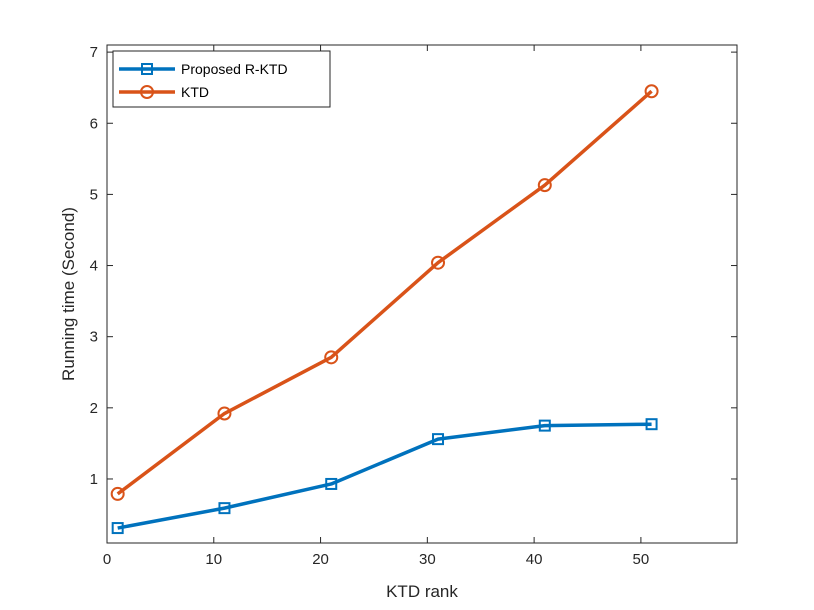 The height and width of the screenshot is (610, 814). Describe the element at coordinates (641, 559) in the screenshot. I see `x-tick-label: 50` at that location.